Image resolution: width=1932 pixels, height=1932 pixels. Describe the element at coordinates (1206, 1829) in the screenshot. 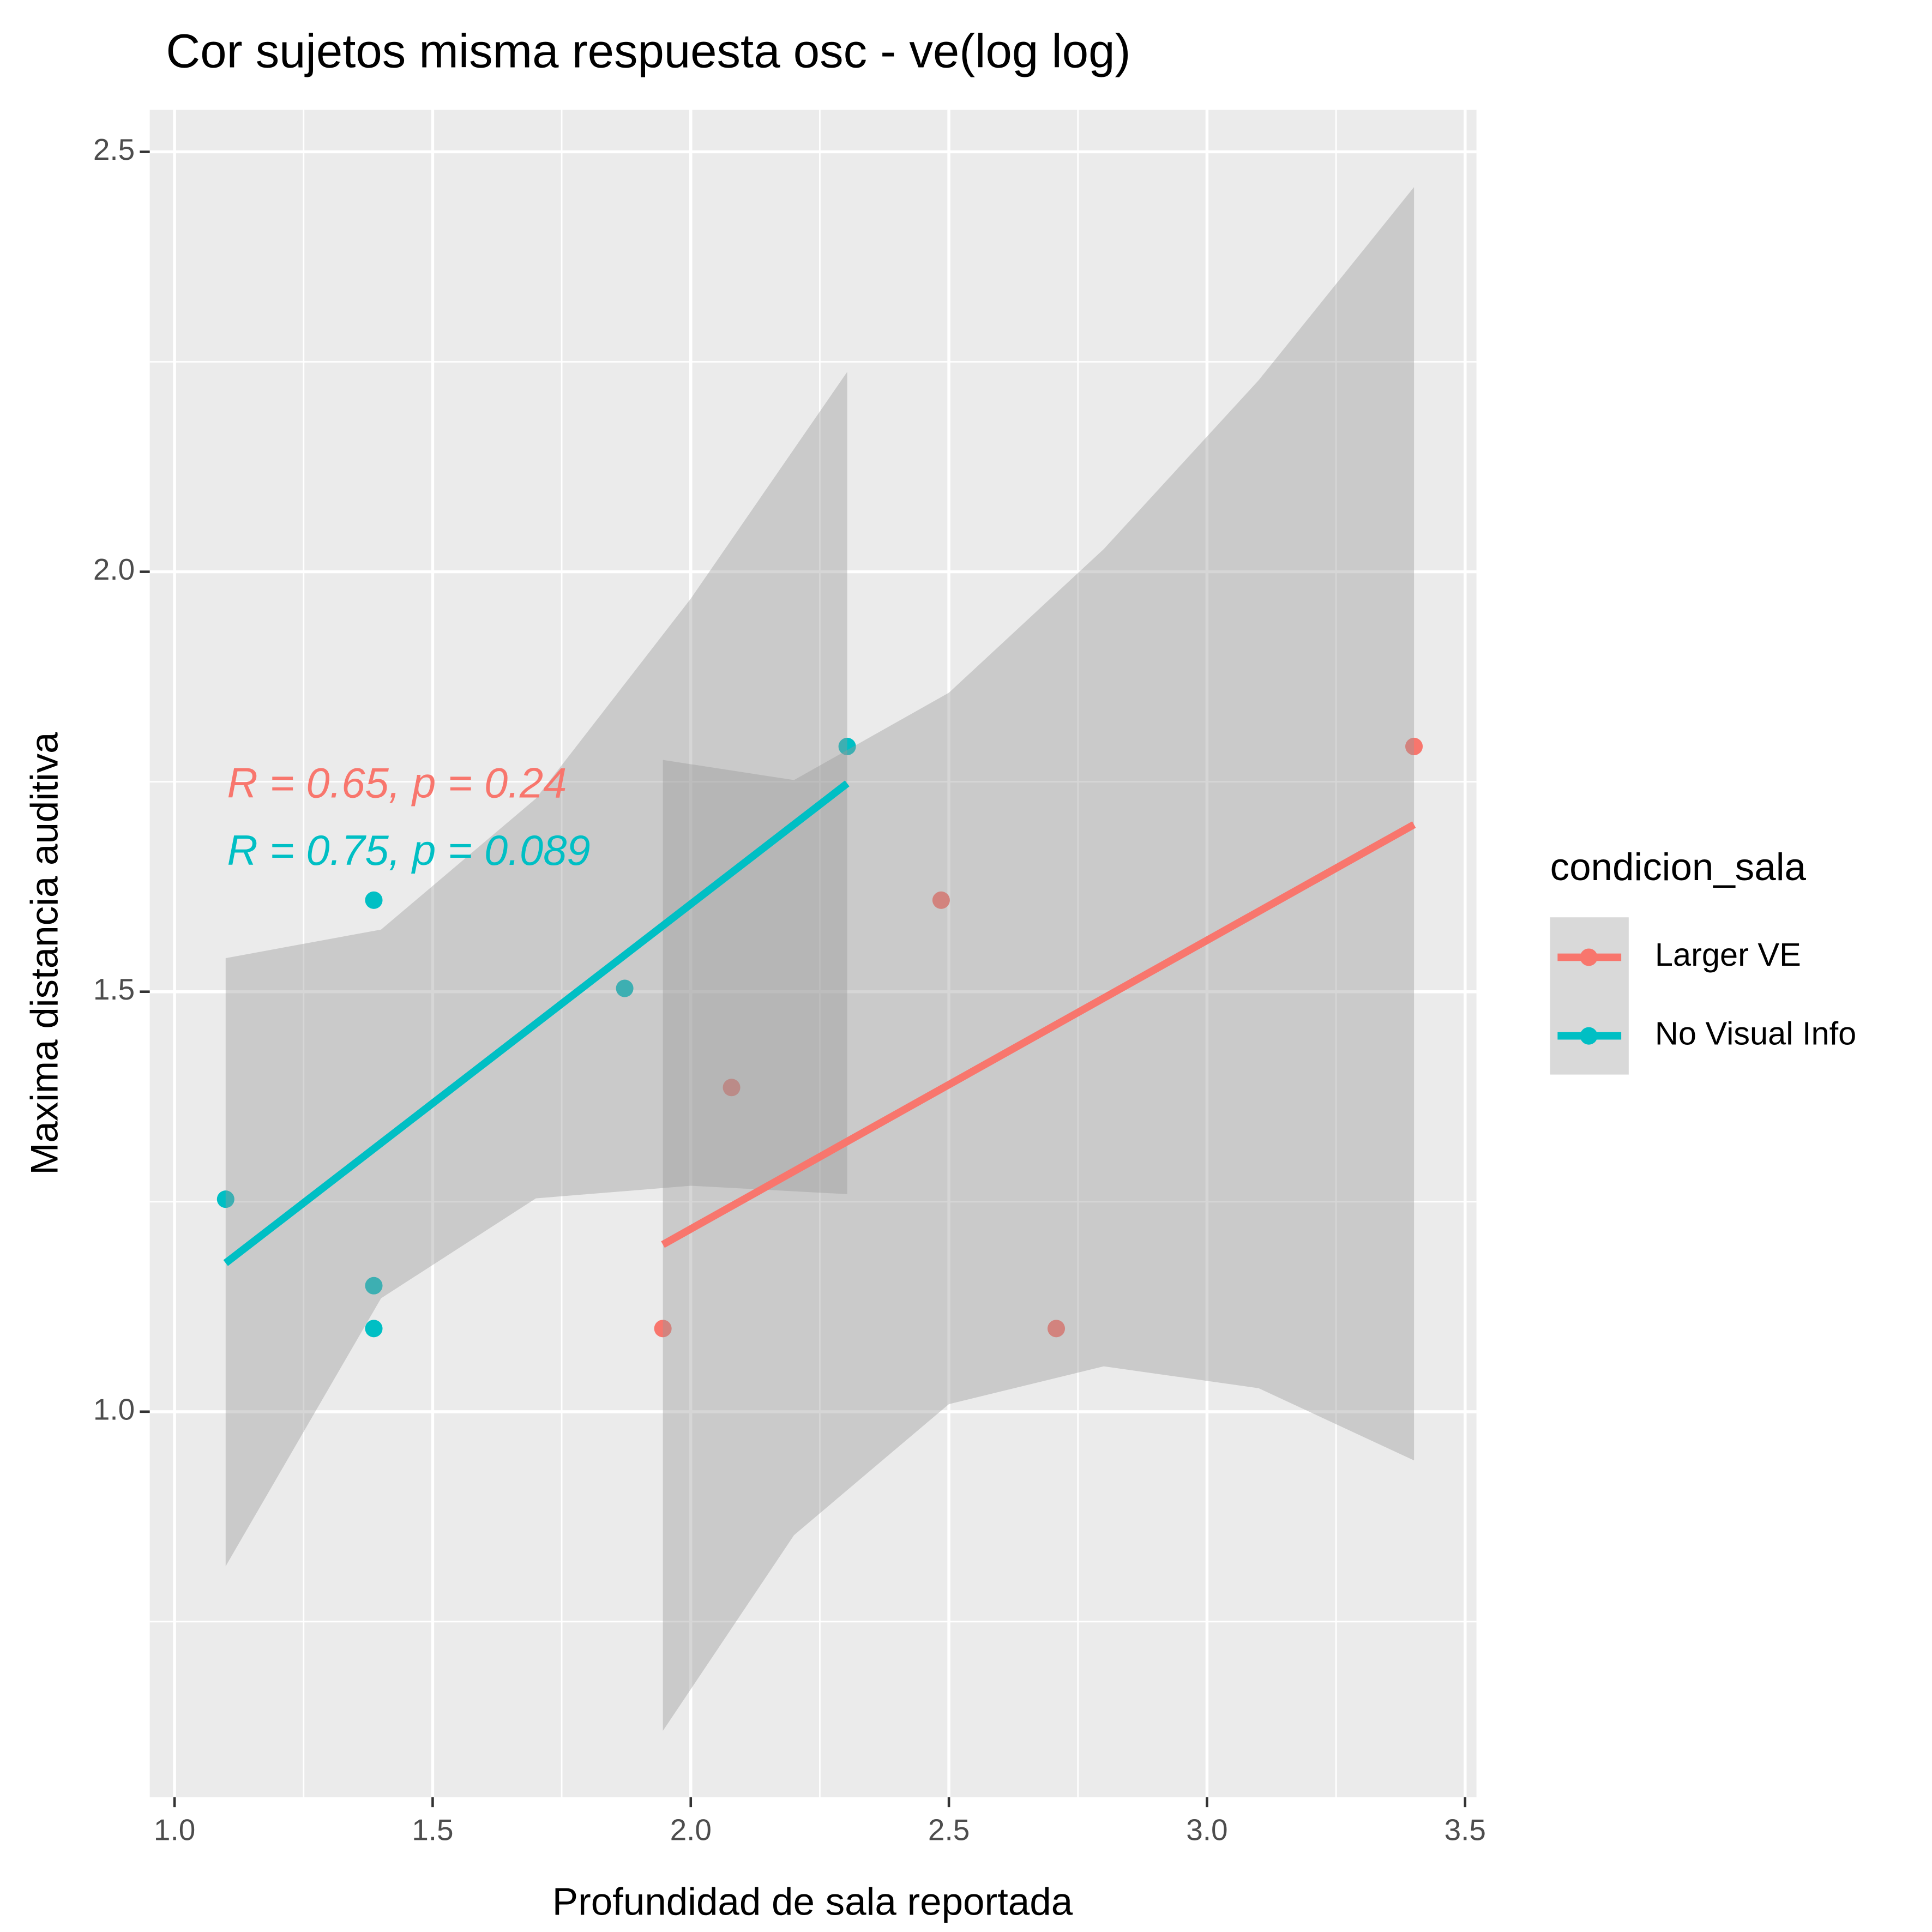

I see `x-tick-label: 3.0` at that location.